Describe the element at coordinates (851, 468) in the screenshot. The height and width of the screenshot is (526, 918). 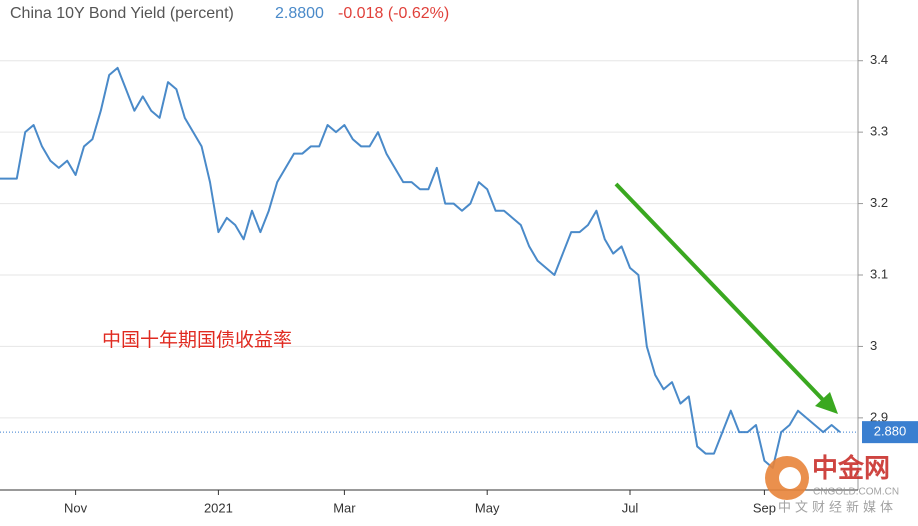
I see `watermark-name: 中金网` at that location.